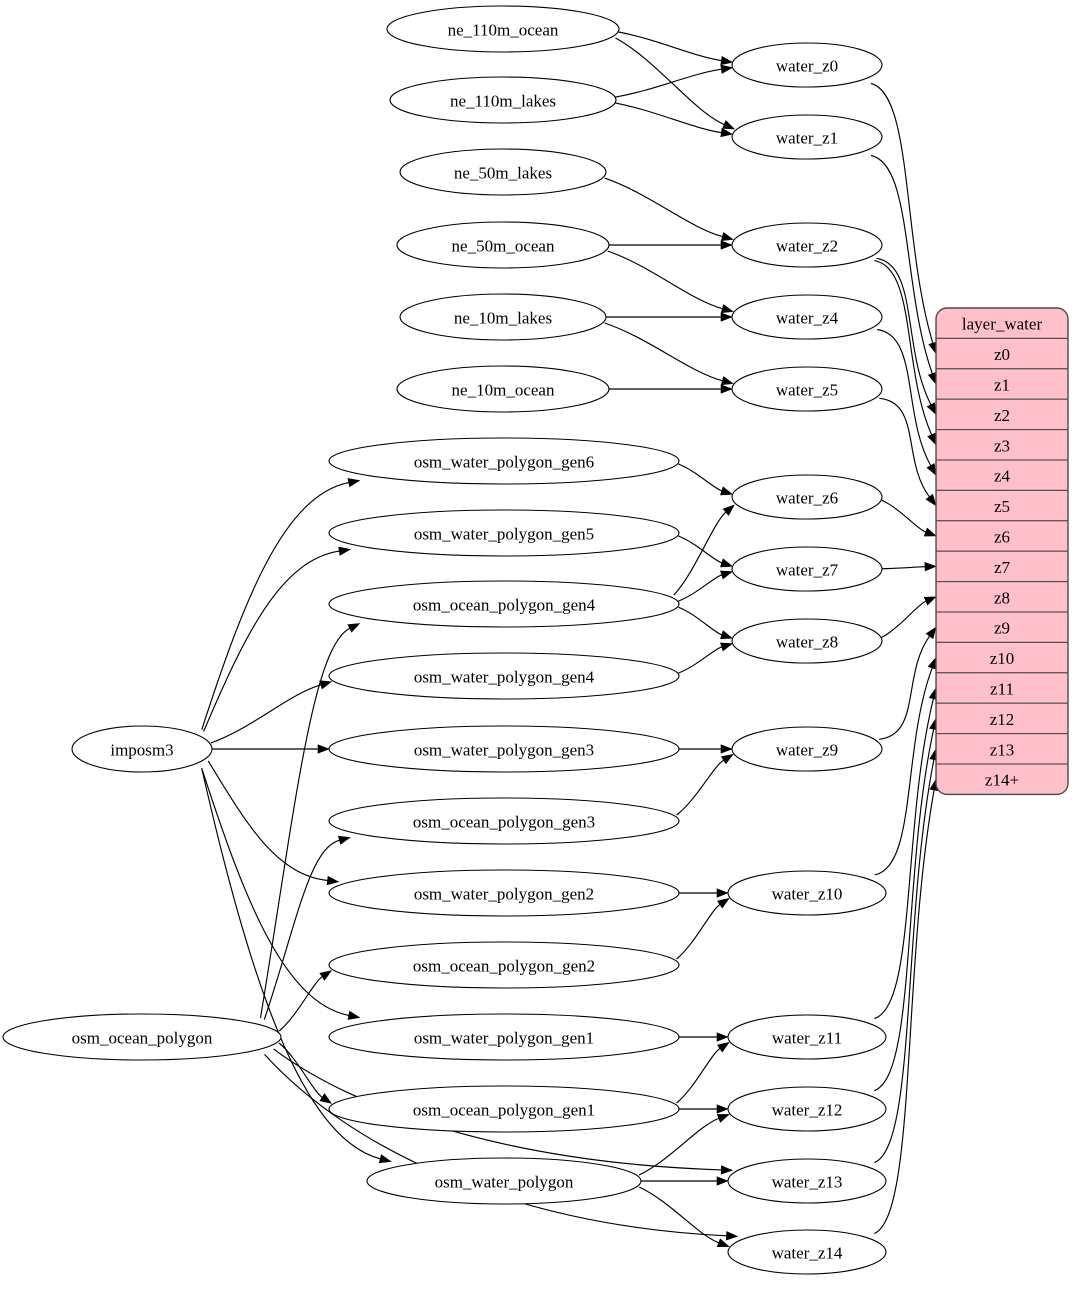  What do you see at coordinates (1002, 657) in the screenshot?
I see `table-row-z10: z10` at bounding box center [1002, 657].